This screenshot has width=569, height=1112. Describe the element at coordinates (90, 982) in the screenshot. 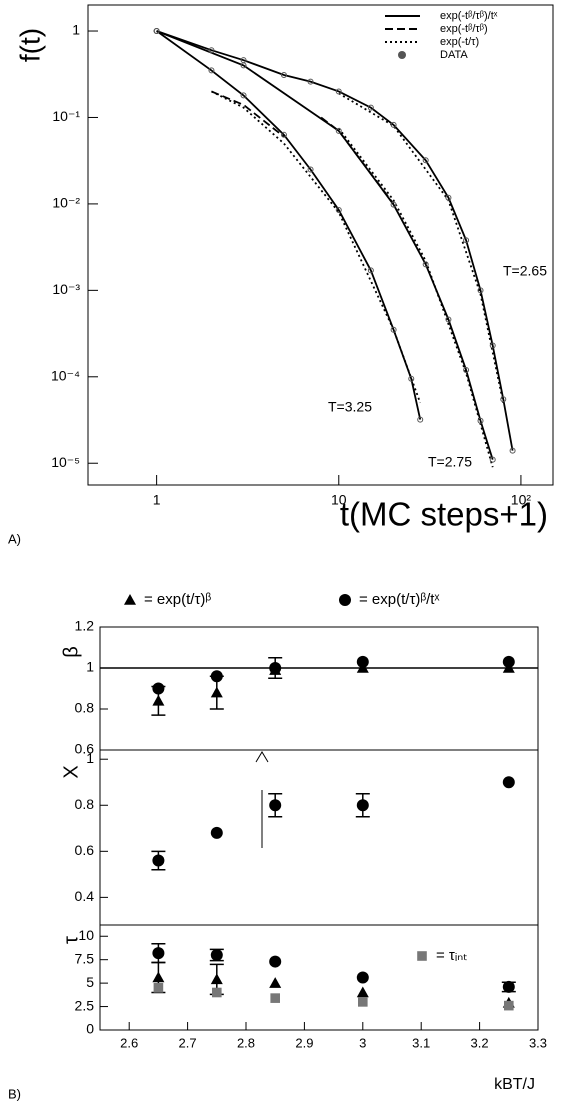

I see `y-tick-label: 5` at that location.